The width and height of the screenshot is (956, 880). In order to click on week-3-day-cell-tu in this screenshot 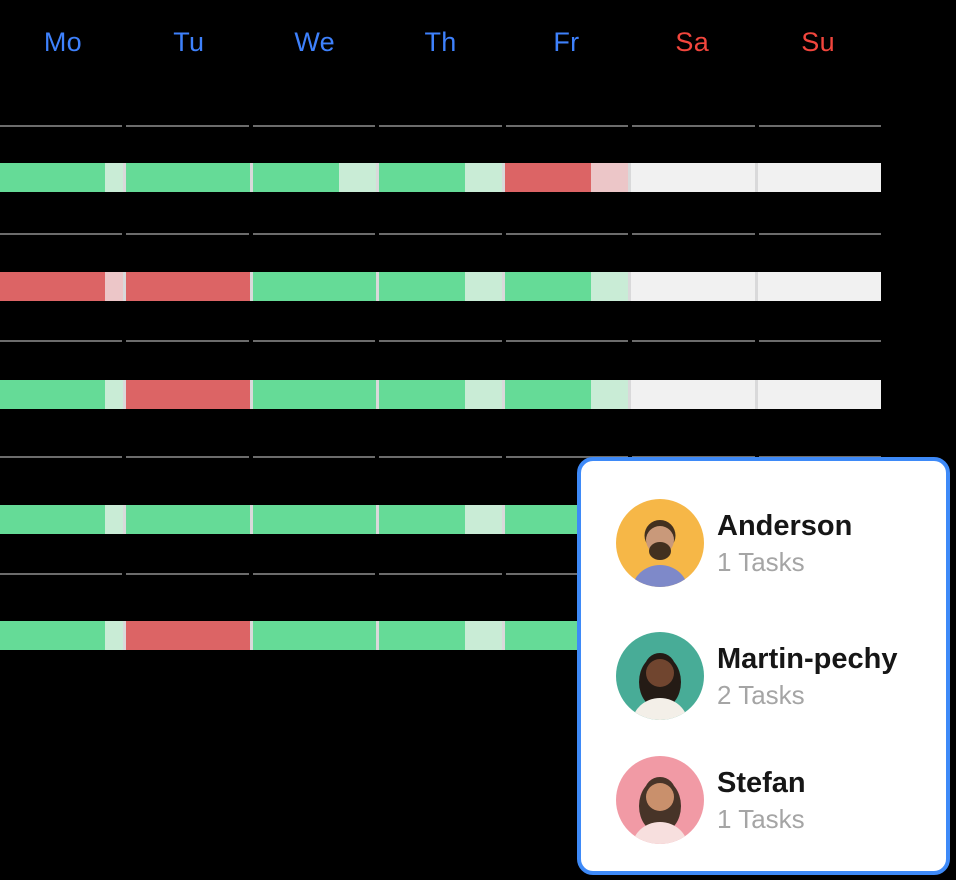, I will do `click(188, 394)`.